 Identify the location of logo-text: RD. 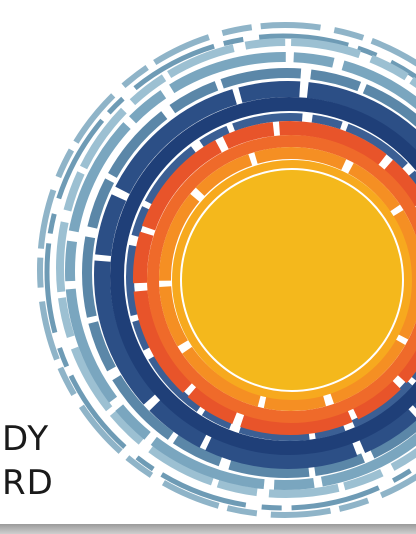
(28, 483).